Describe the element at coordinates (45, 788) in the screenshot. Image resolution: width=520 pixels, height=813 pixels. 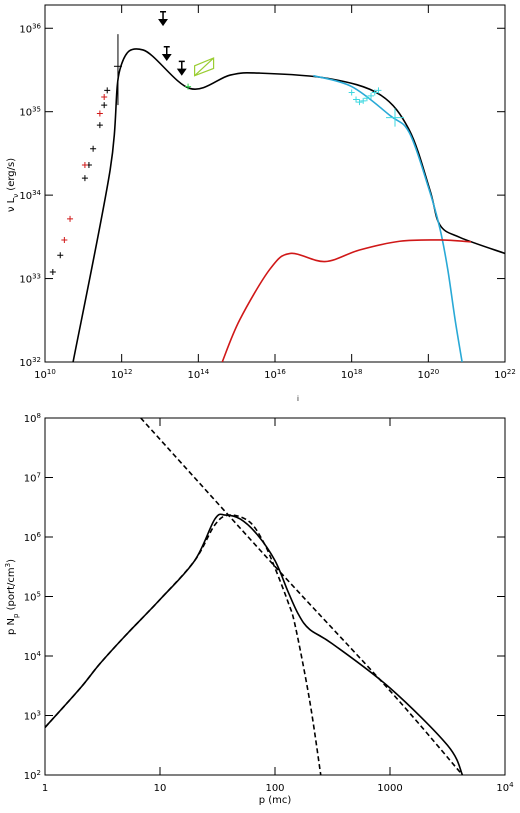
I see `x-tick-label: 1` at that location.